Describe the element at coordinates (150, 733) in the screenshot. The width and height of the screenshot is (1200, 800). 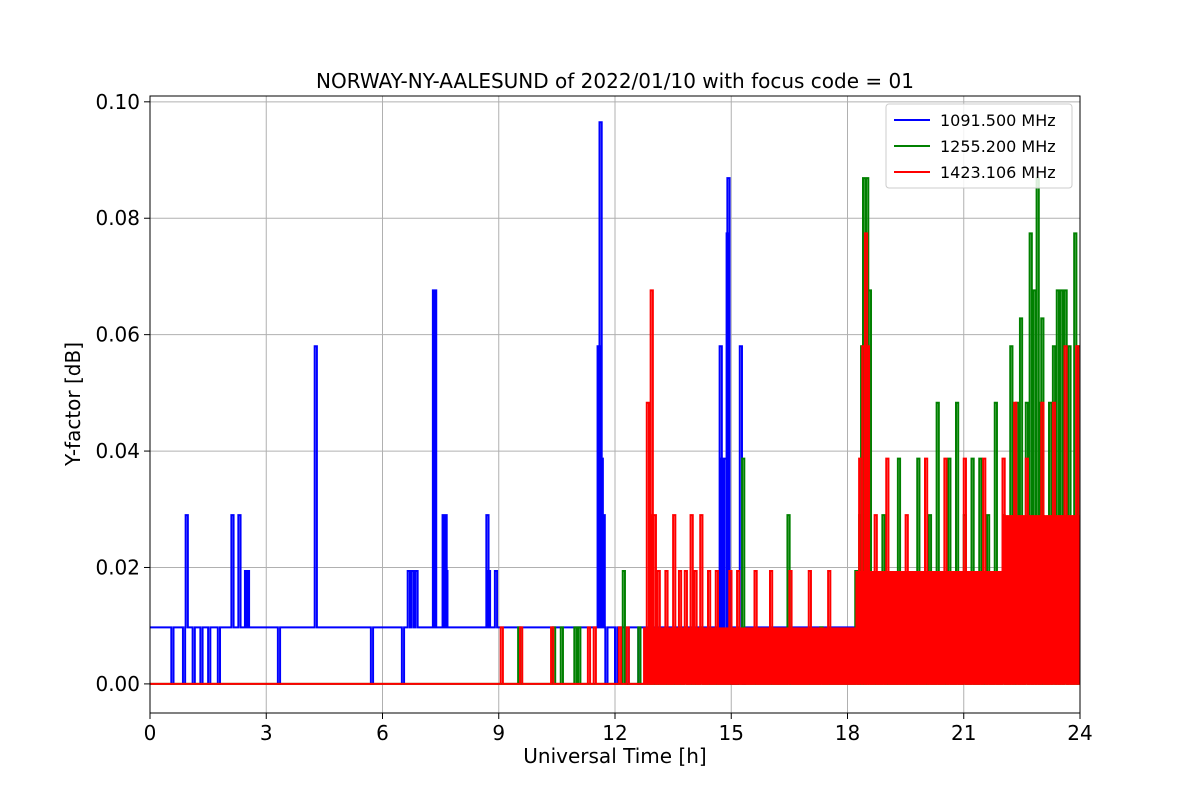
I see `x-tick-label: 0` at that location.